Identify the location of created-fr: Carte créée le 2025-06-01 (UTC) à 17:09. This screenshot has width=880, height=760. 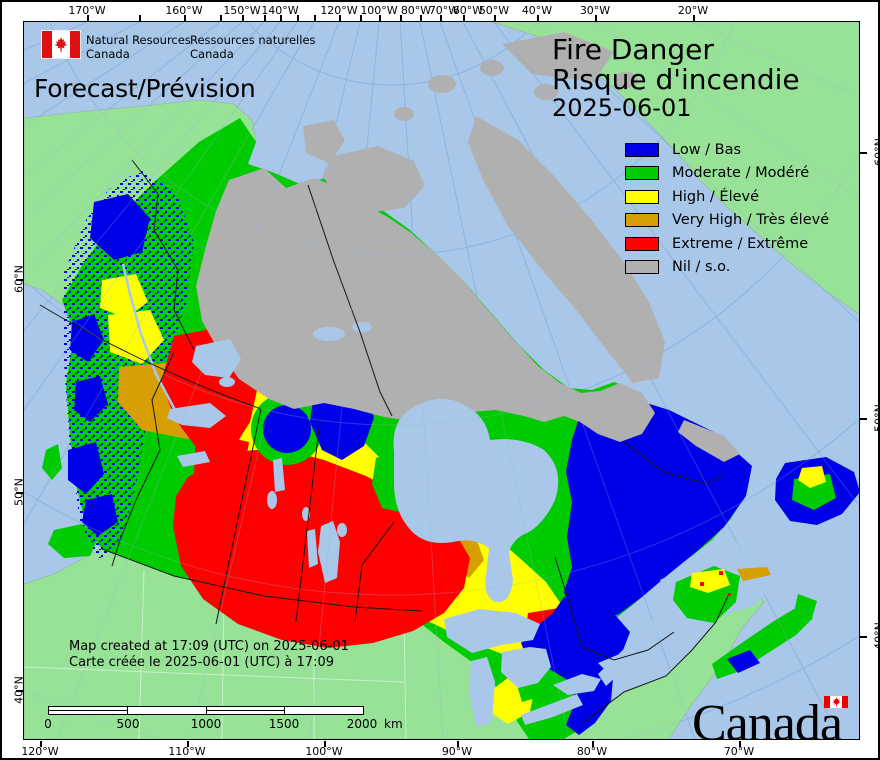
(201, 662).